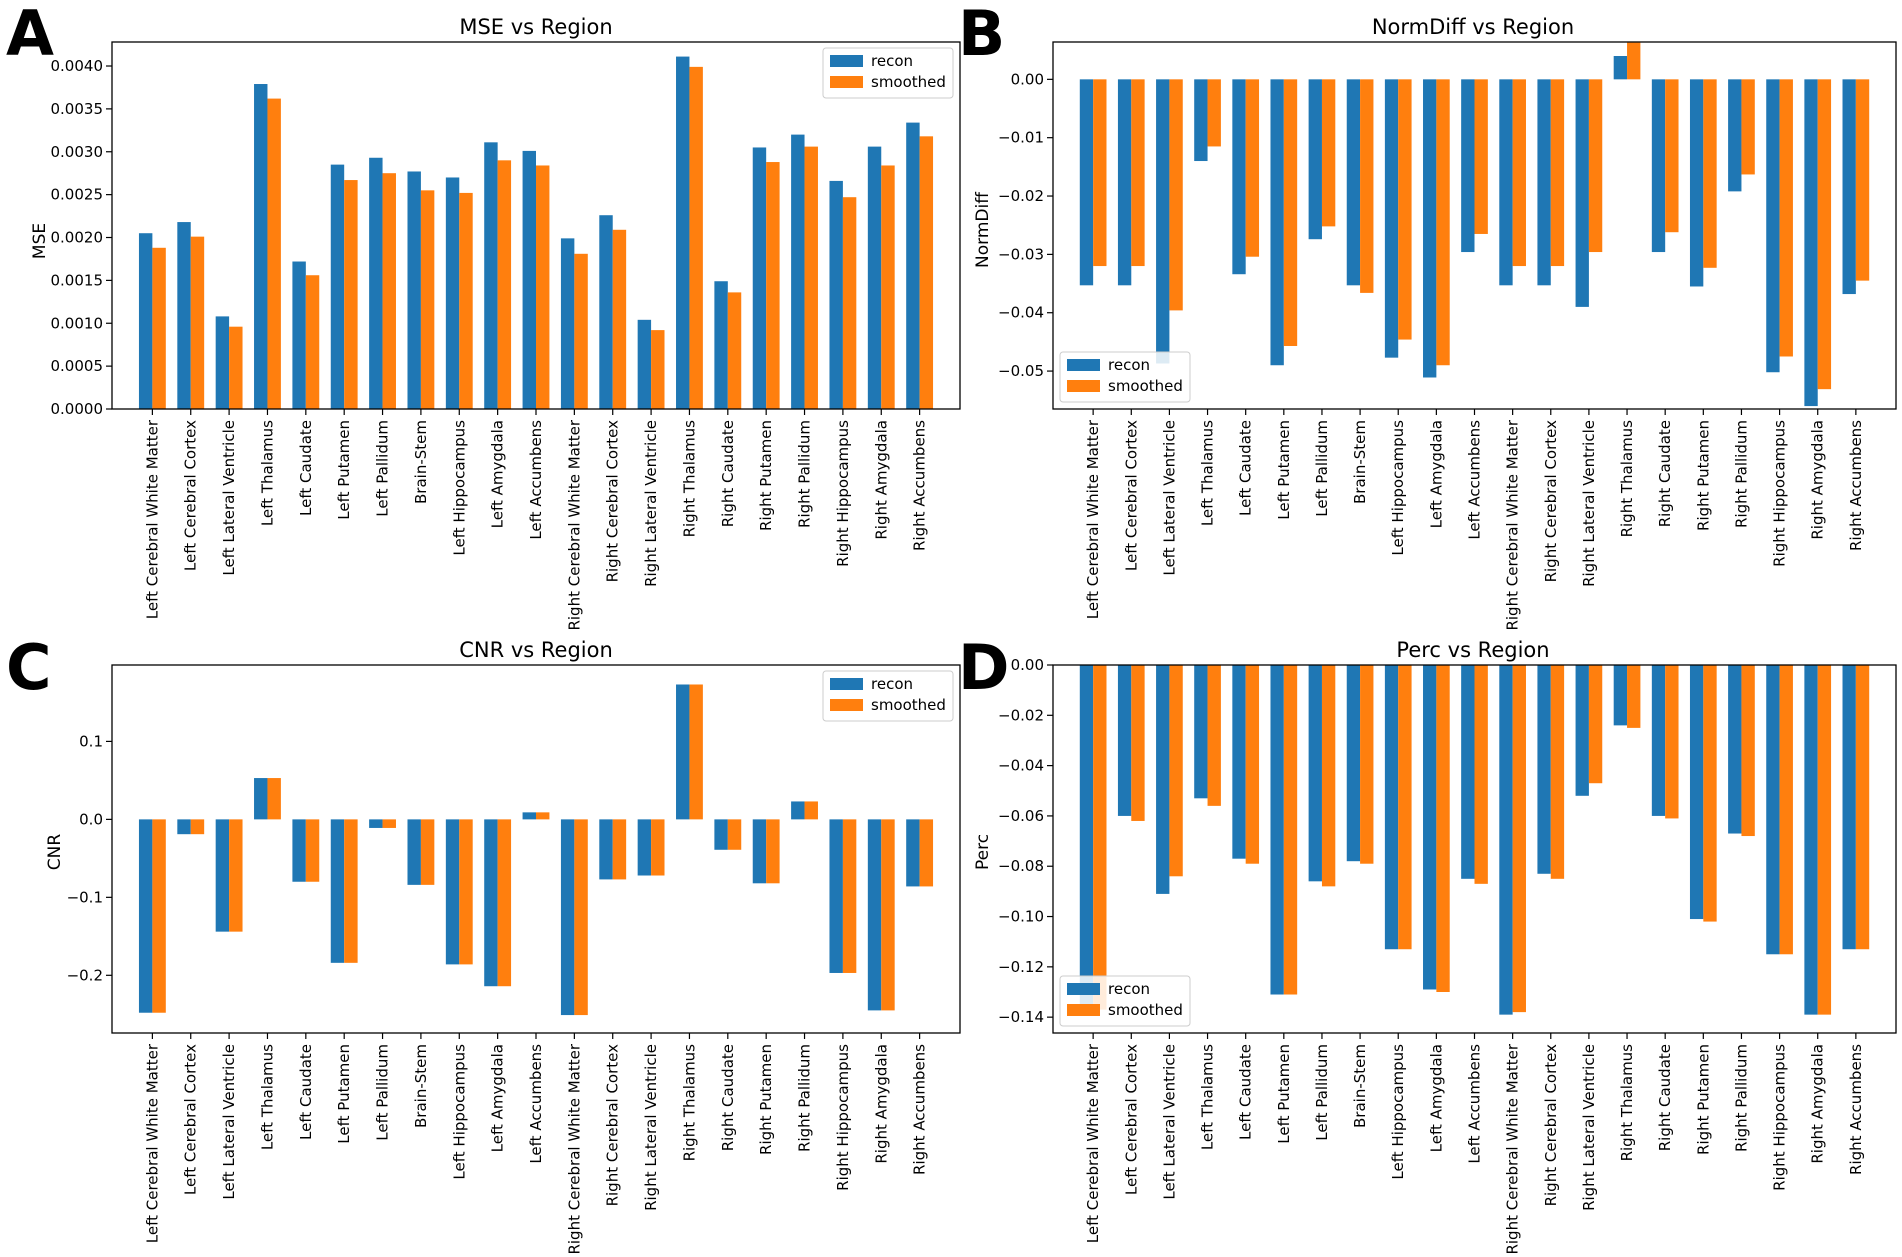 This screenshot has width=1902, height=1257. What do you see at coordinates (77, 195) in the screenshot?
I see `y-tick-label: 0.0025` at bounding box center [77, 195].